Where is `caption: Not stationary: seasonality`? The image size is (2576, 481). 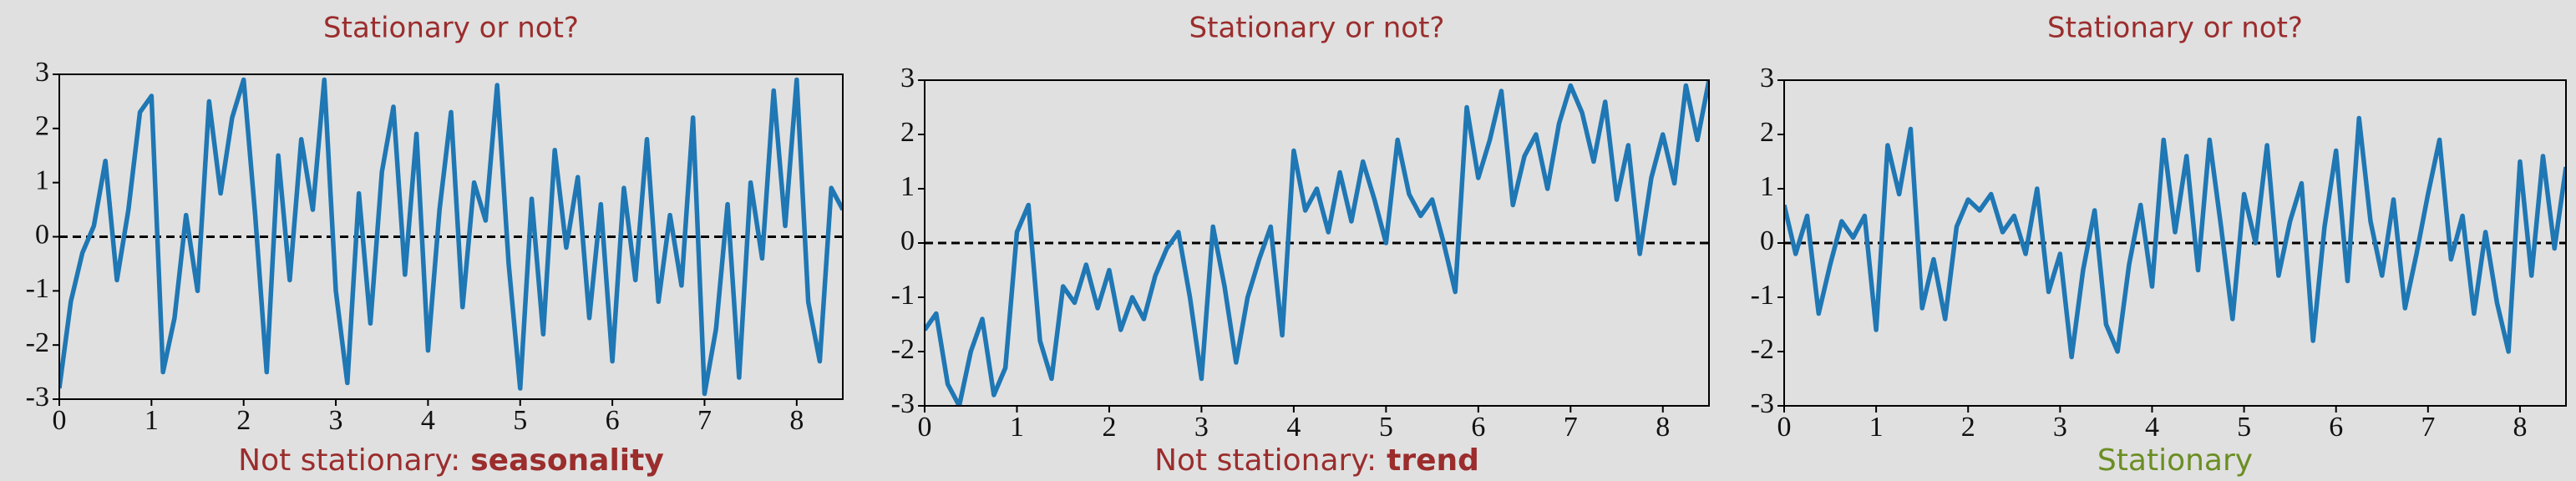
caption: Not stationary: seasonality is located at coordinates (451, 460).